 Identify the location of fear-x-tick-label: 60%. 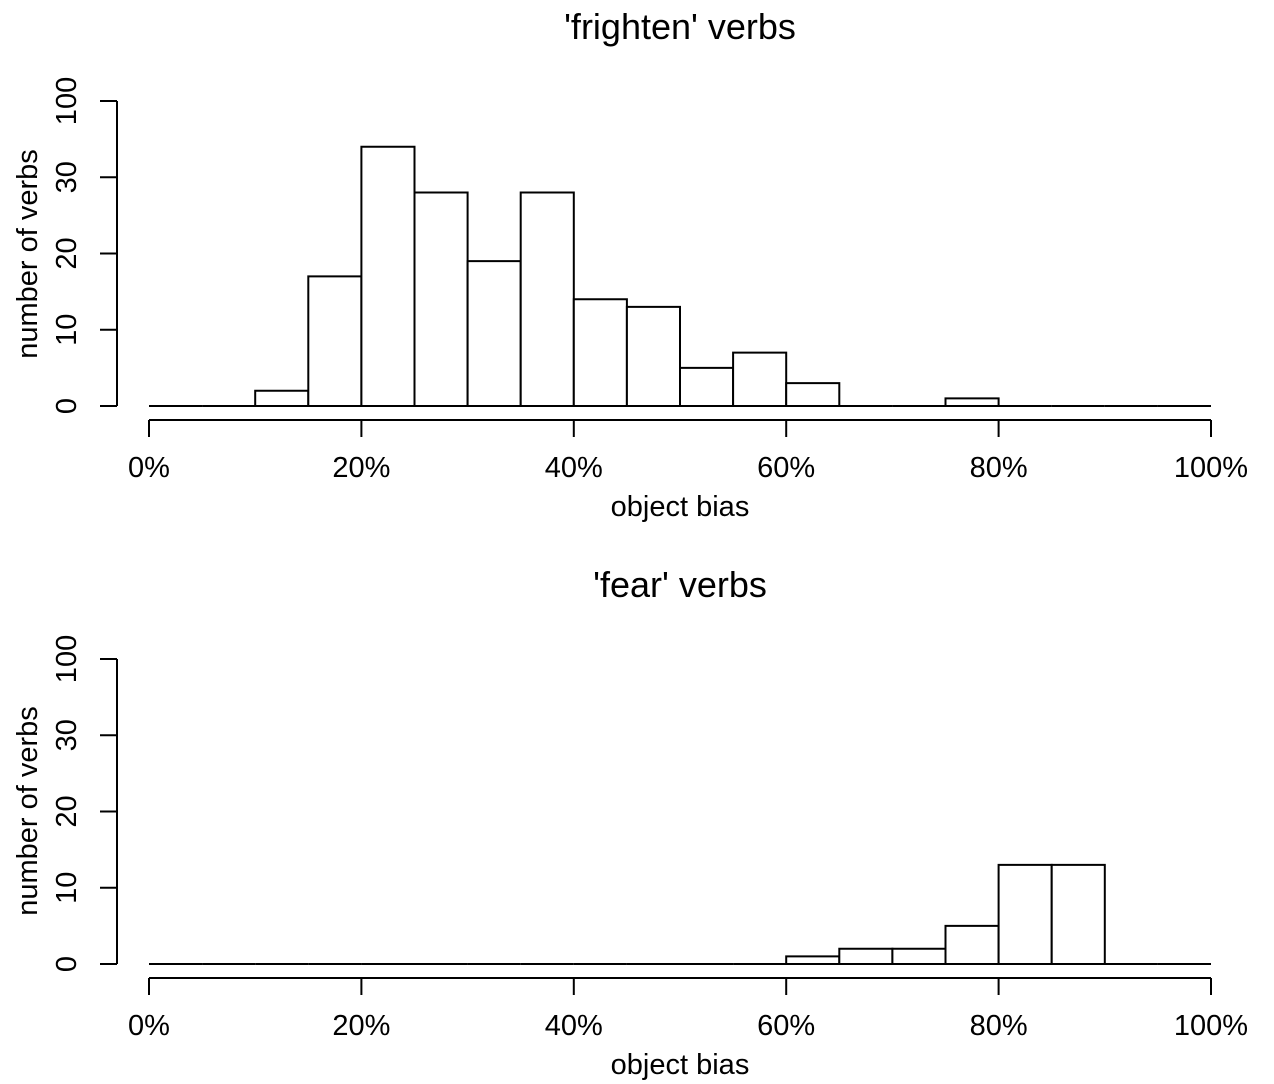
(786, 1026).